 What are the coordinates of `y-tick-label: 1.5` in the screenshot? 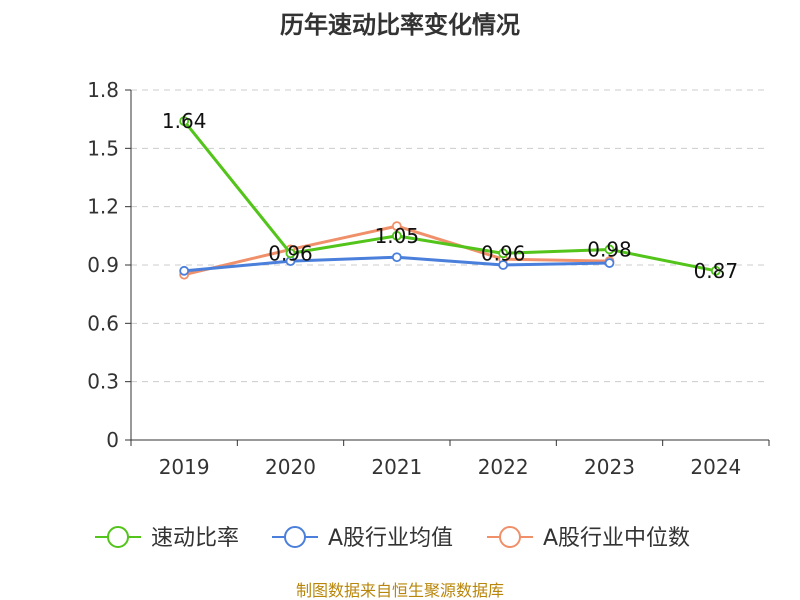 It's located at (103, 148).